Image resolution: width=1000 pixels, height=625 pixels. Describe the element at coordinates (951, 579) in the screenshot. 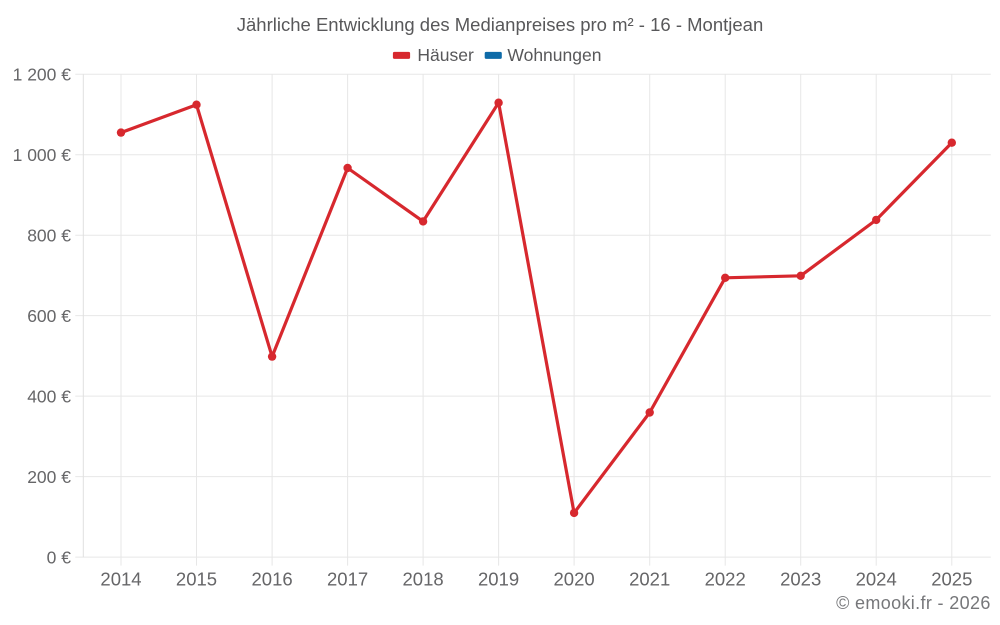

I see `svg-text: 2025` at that location.